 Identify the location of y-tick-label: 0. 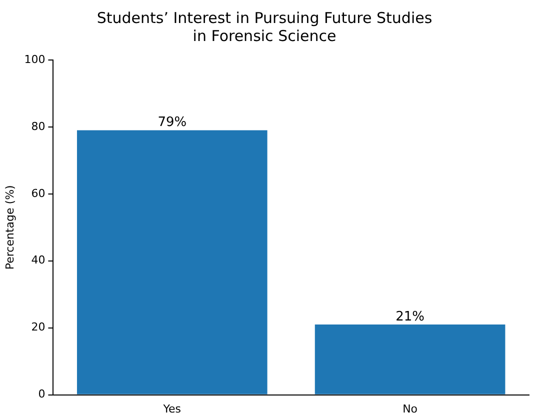
(42, 394).